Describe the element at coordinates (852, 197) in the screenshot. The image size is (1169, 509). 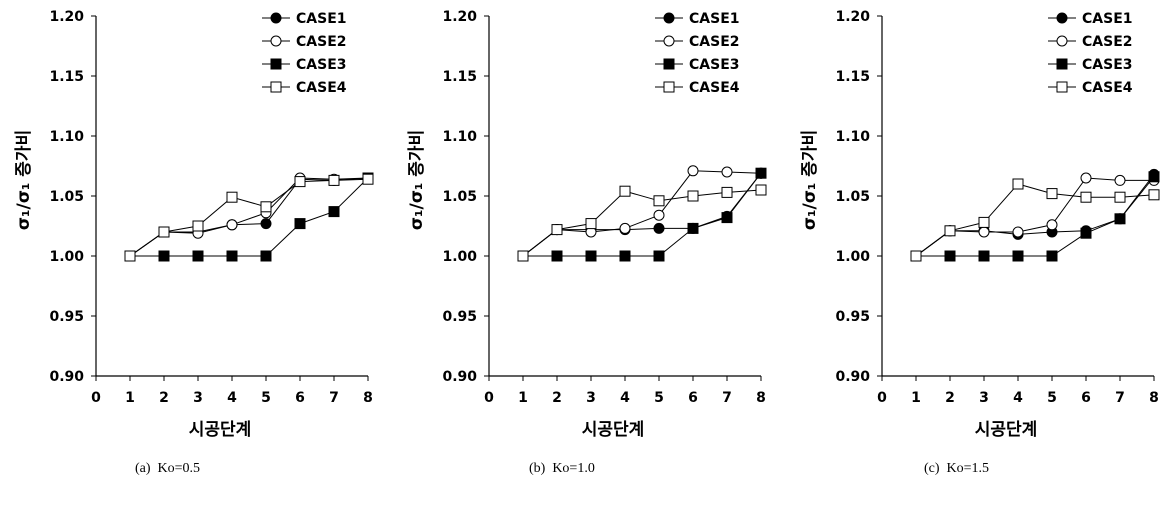
I see `y-tick-label: 1.05` at that location.